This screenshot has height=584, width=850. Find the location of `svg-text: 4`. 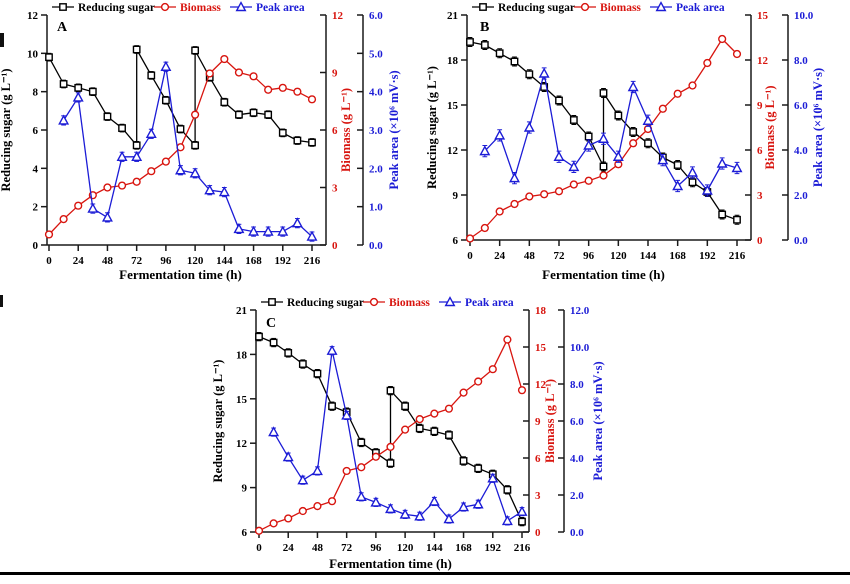

svg-text: 4 is located at coordinates (36, 169).